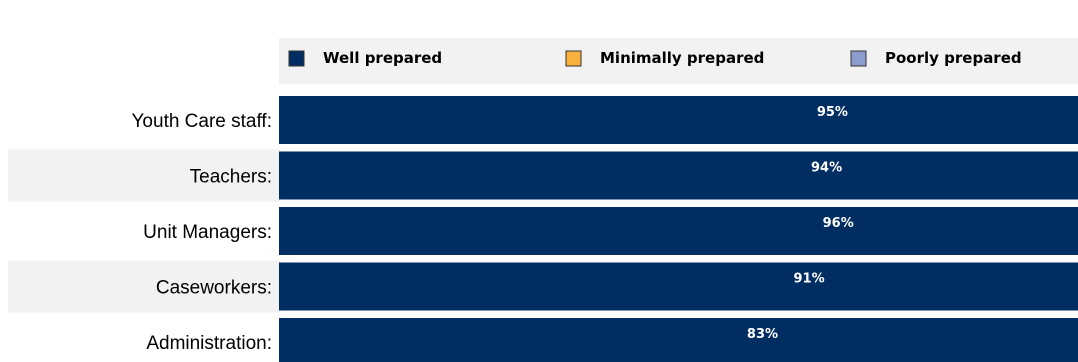 The height and width of the screenshot is (362, 1078). Describe the element at coordinates (682, 58) in the screenshot. I see `legend-label-minimally-prepared: Minimally prepared` at that location.